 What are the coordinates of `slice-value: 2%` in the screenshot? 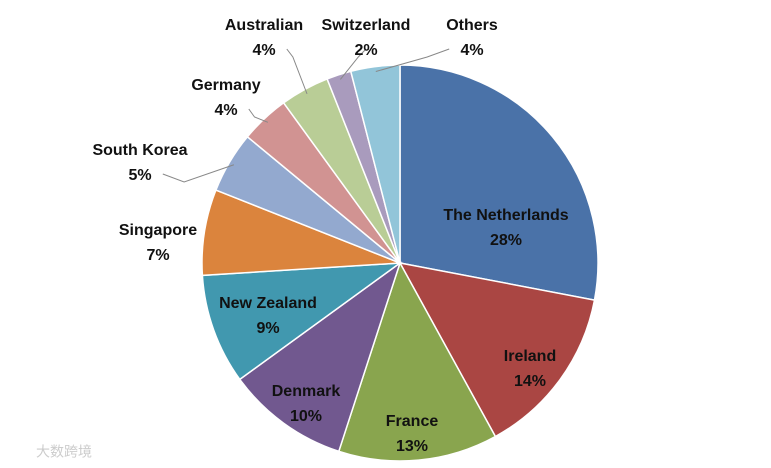 It's located at (365, 50).